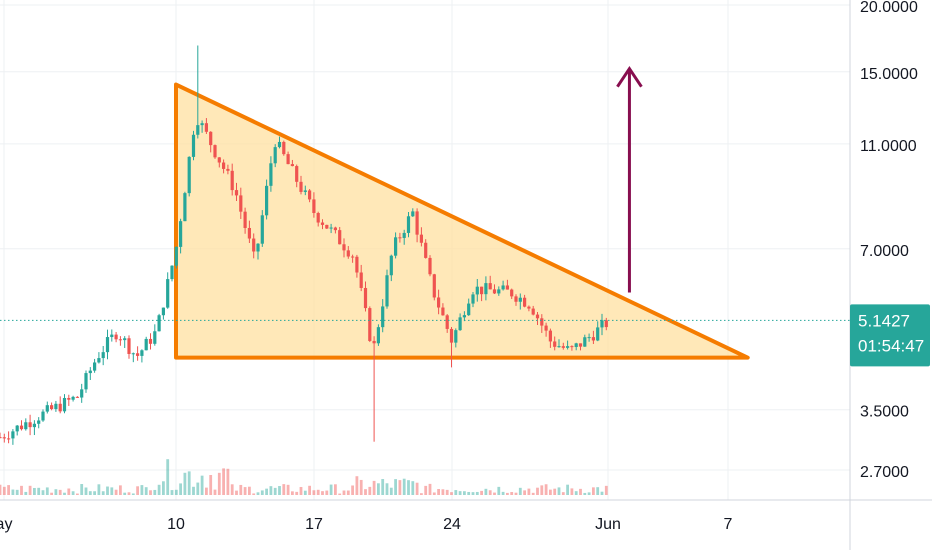 The image size is (932, 555). What do you see at coordinates (452, 524) in the screenshot?
I see `x-tick-label: 24` at bounding box center [452, 524].